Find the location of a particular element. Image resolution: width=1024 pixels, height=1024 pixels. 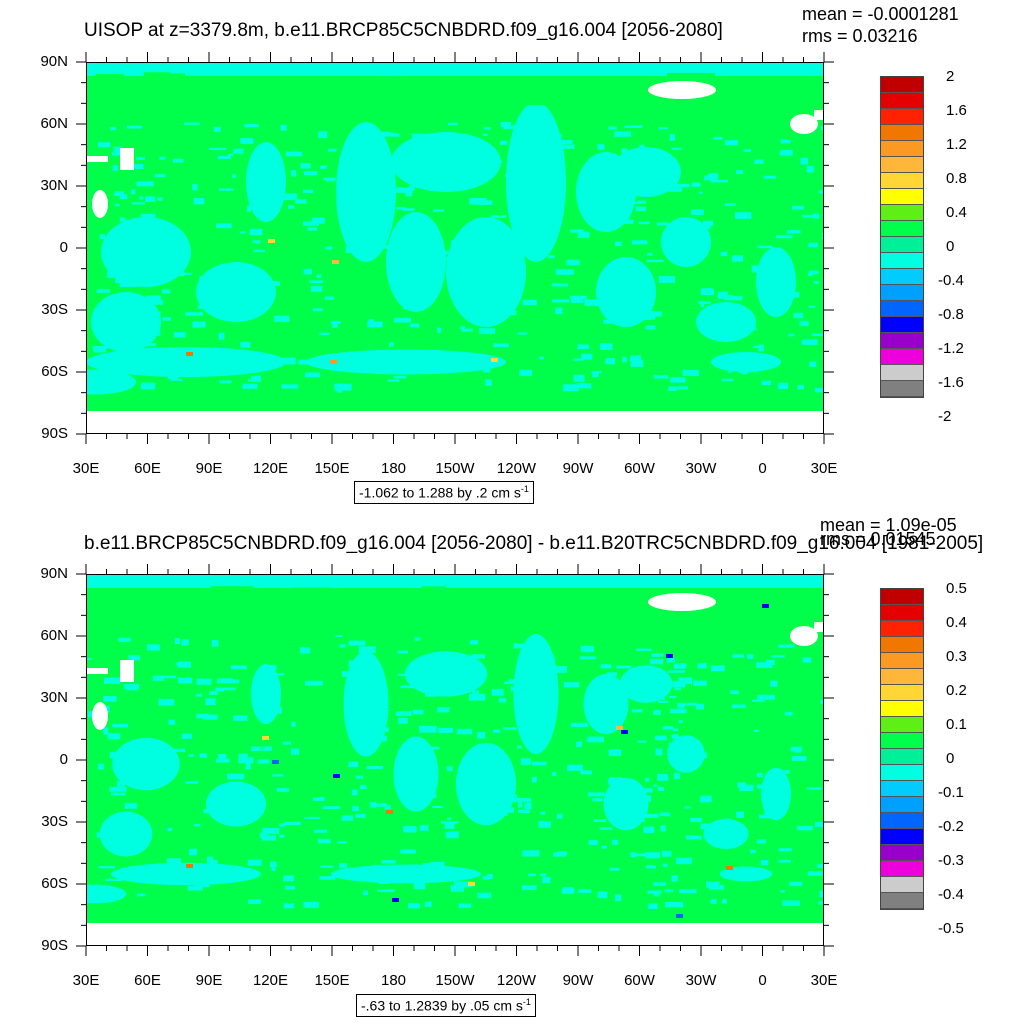

x-tick-label: 60W is located at coordinates (639, 468).